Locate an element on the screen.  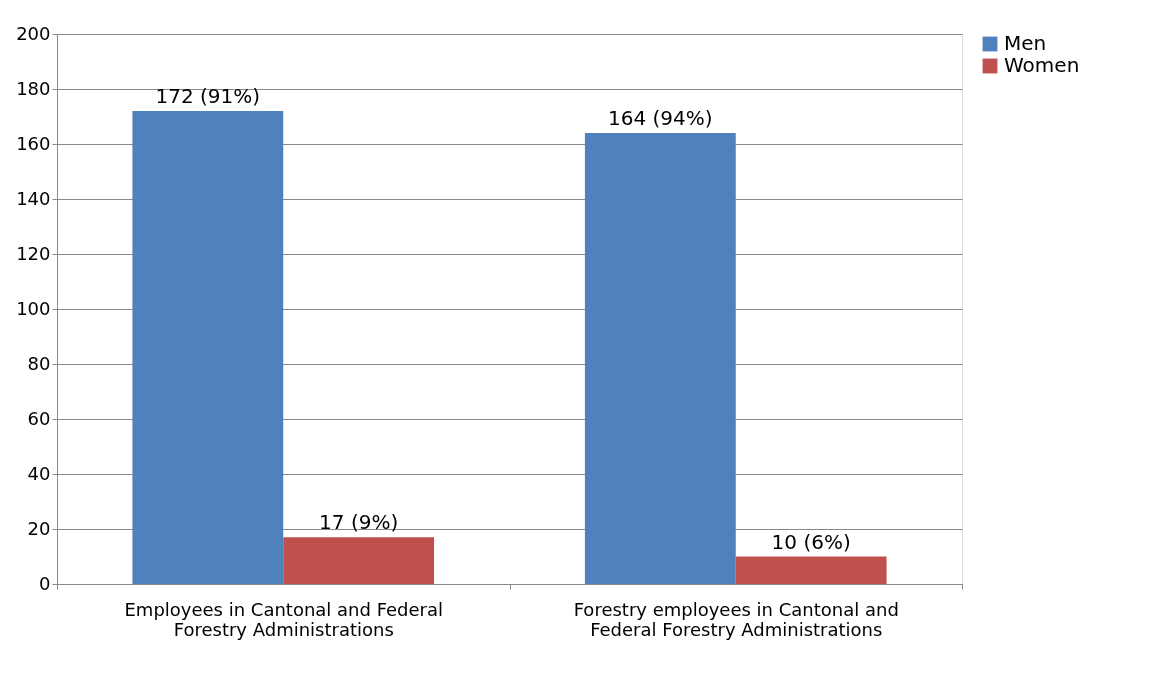
y-tick-label: 100 is located at coordinates (33, 308).